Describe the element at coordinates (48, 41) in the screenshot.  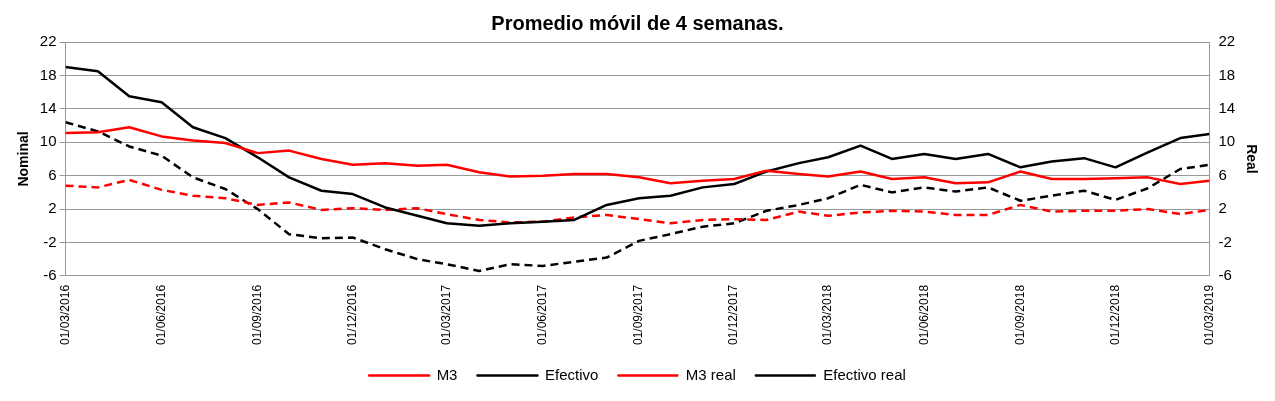
I see `y-tick-label: 22` at that location.